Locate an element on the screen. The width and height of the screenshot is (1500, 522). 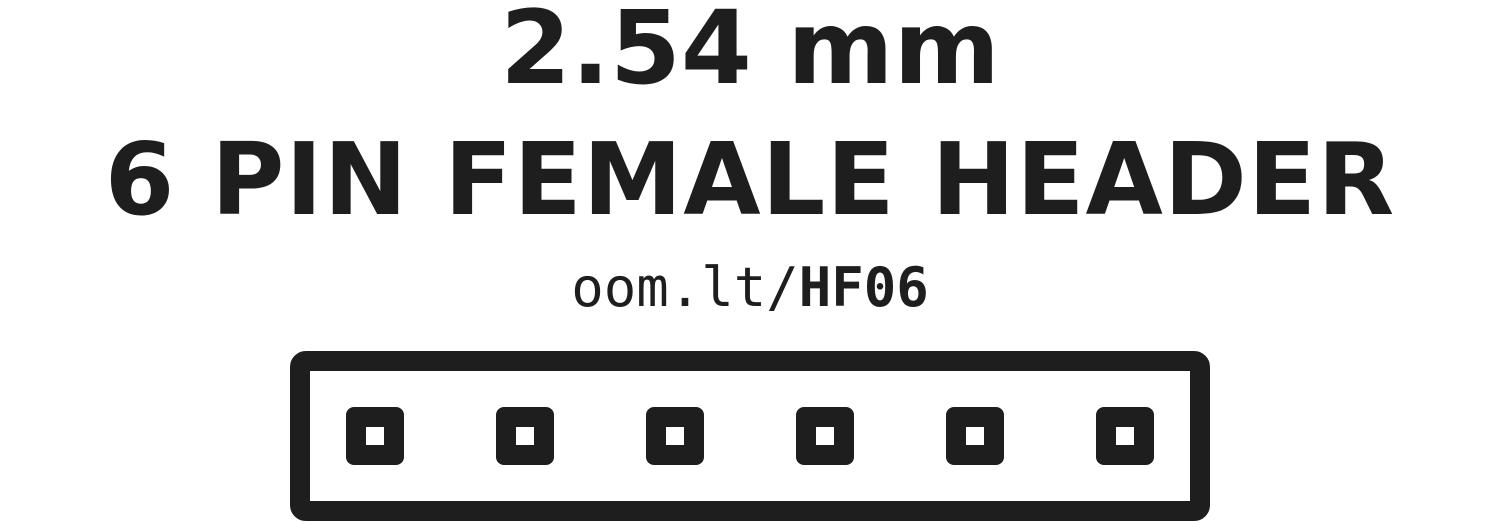
product-url: oom.lt/HF06 is located at coordinates (750, 288).